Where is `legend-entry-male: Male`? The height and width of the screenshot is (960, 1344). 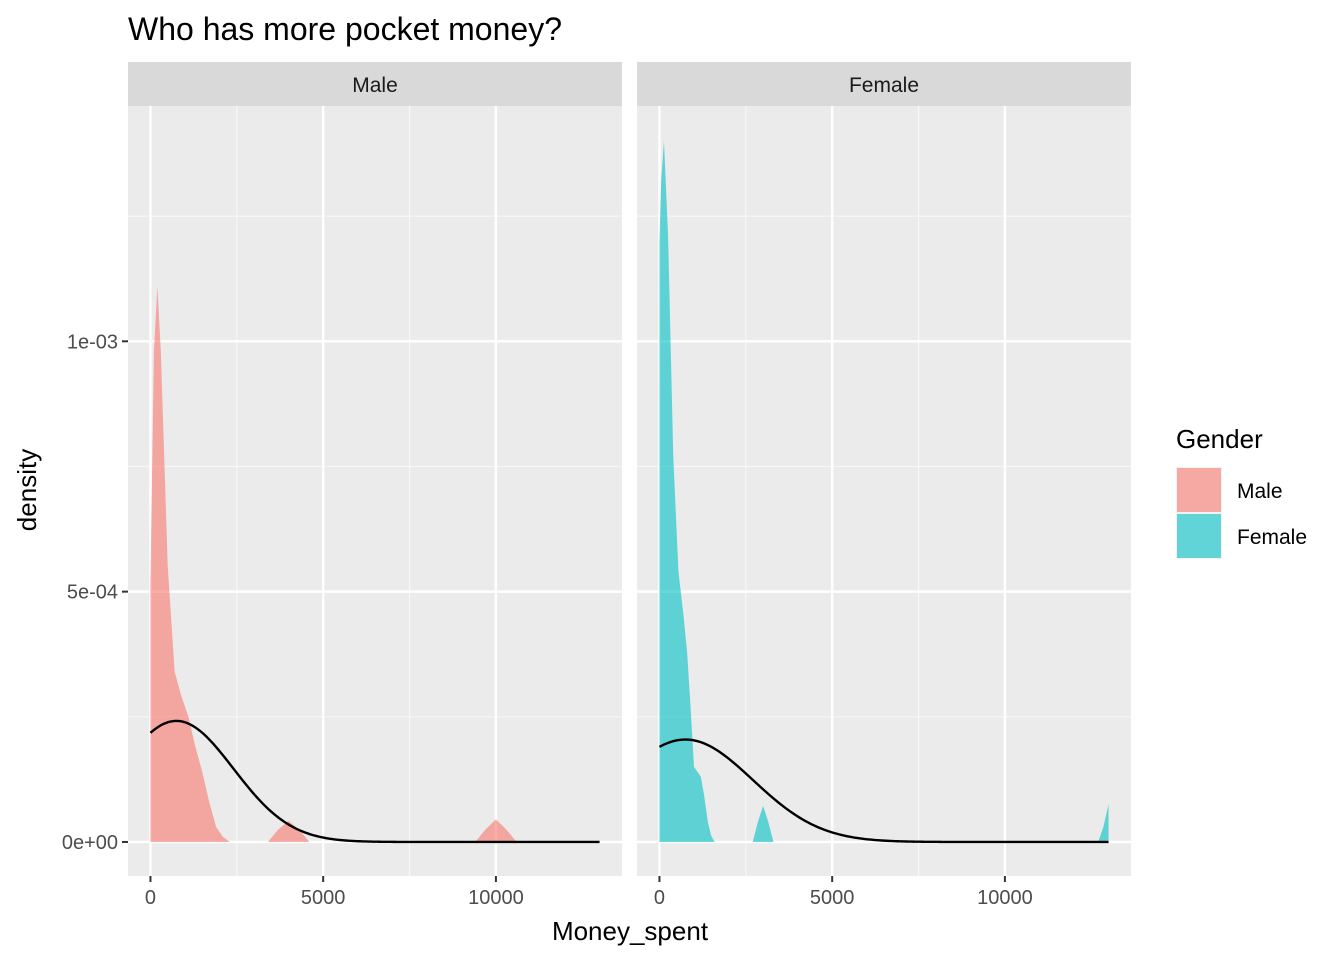
legend-entry-male: Male is located at coordinates (1229, 490).